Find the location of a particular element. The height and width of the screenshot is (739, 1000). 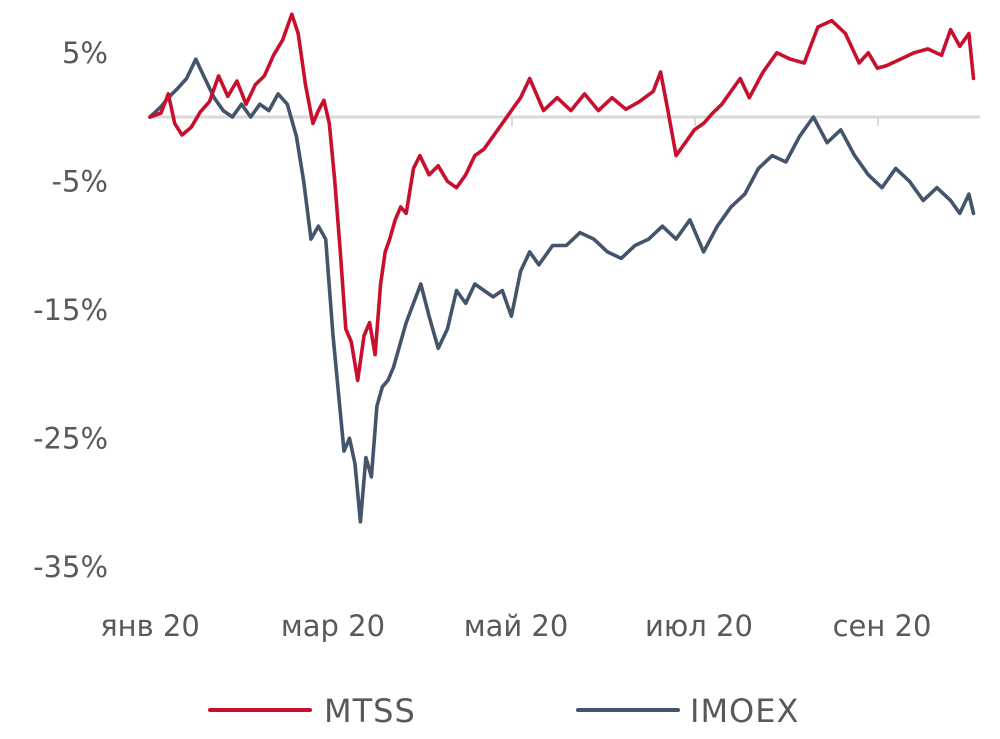

y-tick-label: -5% is located at coordinates (80, 181).